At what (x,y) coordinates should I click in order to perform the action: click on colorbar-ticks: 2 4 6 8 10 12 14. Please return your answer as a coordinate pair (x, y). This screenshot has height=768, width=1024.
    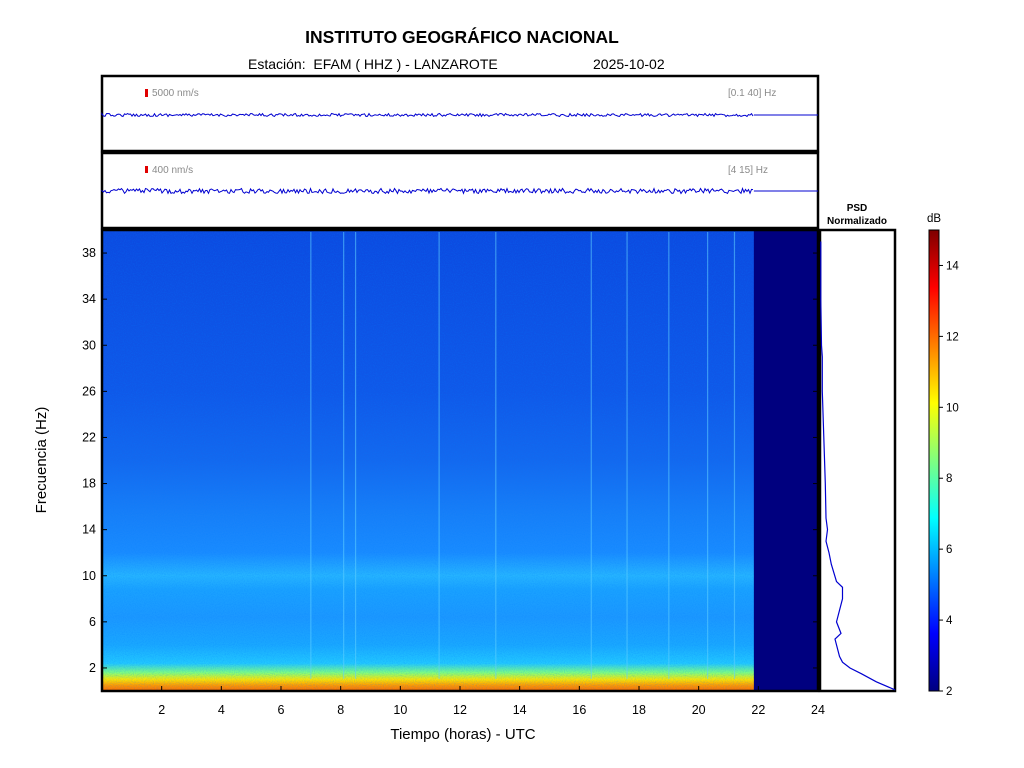
    Looking at the image, I should click on (949, 479).